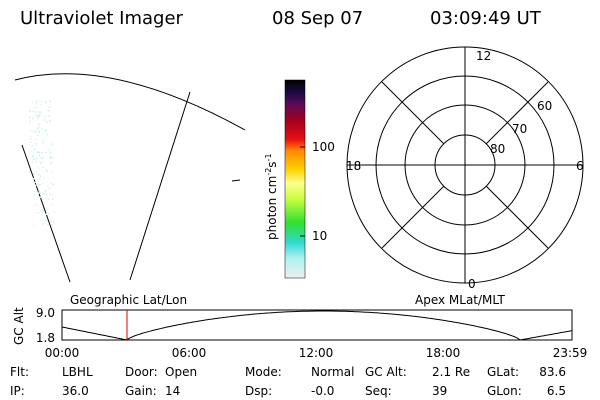 The width and height of the screenshot is (600, 400). Describe the element at coordinates (386, 372) in the screenshot. I see `info-label: GC Alt:` at that location.